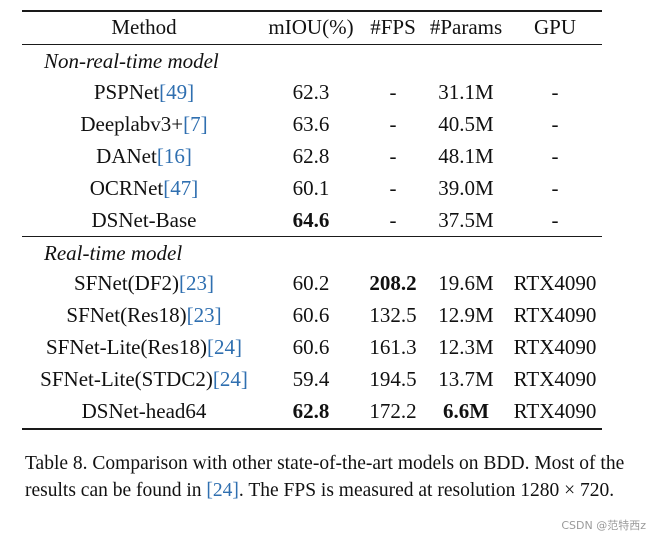  I want to click on table-row: DSNet-Base 64.6 - 37.5M -, so click(327, 220).